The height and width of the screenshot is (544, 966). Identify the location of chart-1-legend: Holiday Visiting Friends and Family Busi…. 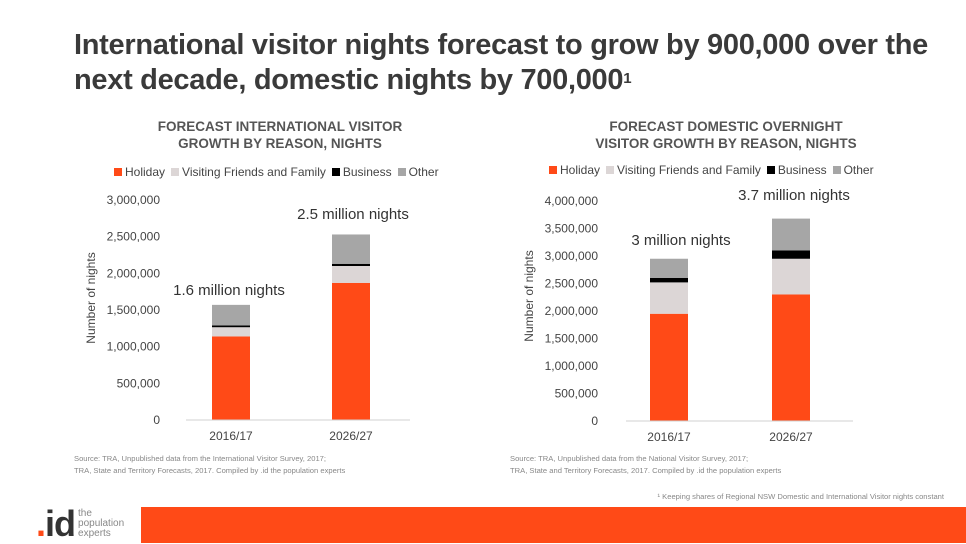
(279, 172).